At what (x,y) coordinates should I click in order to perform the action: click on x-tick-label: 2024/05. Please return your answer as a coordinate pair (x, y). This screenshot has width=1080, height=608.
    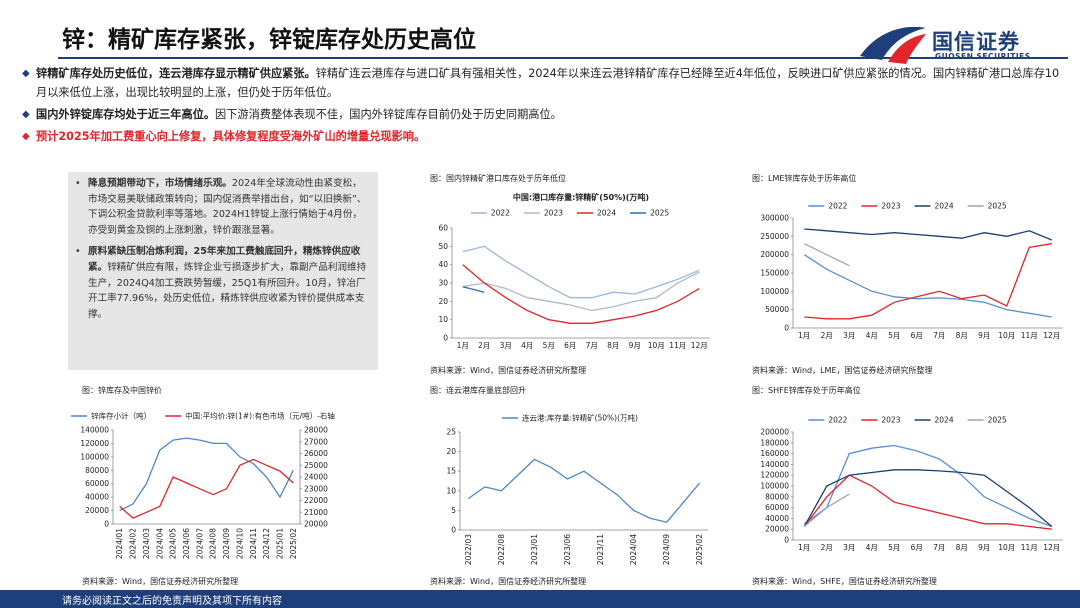
    Looking at the image, I should click on (173, 543).